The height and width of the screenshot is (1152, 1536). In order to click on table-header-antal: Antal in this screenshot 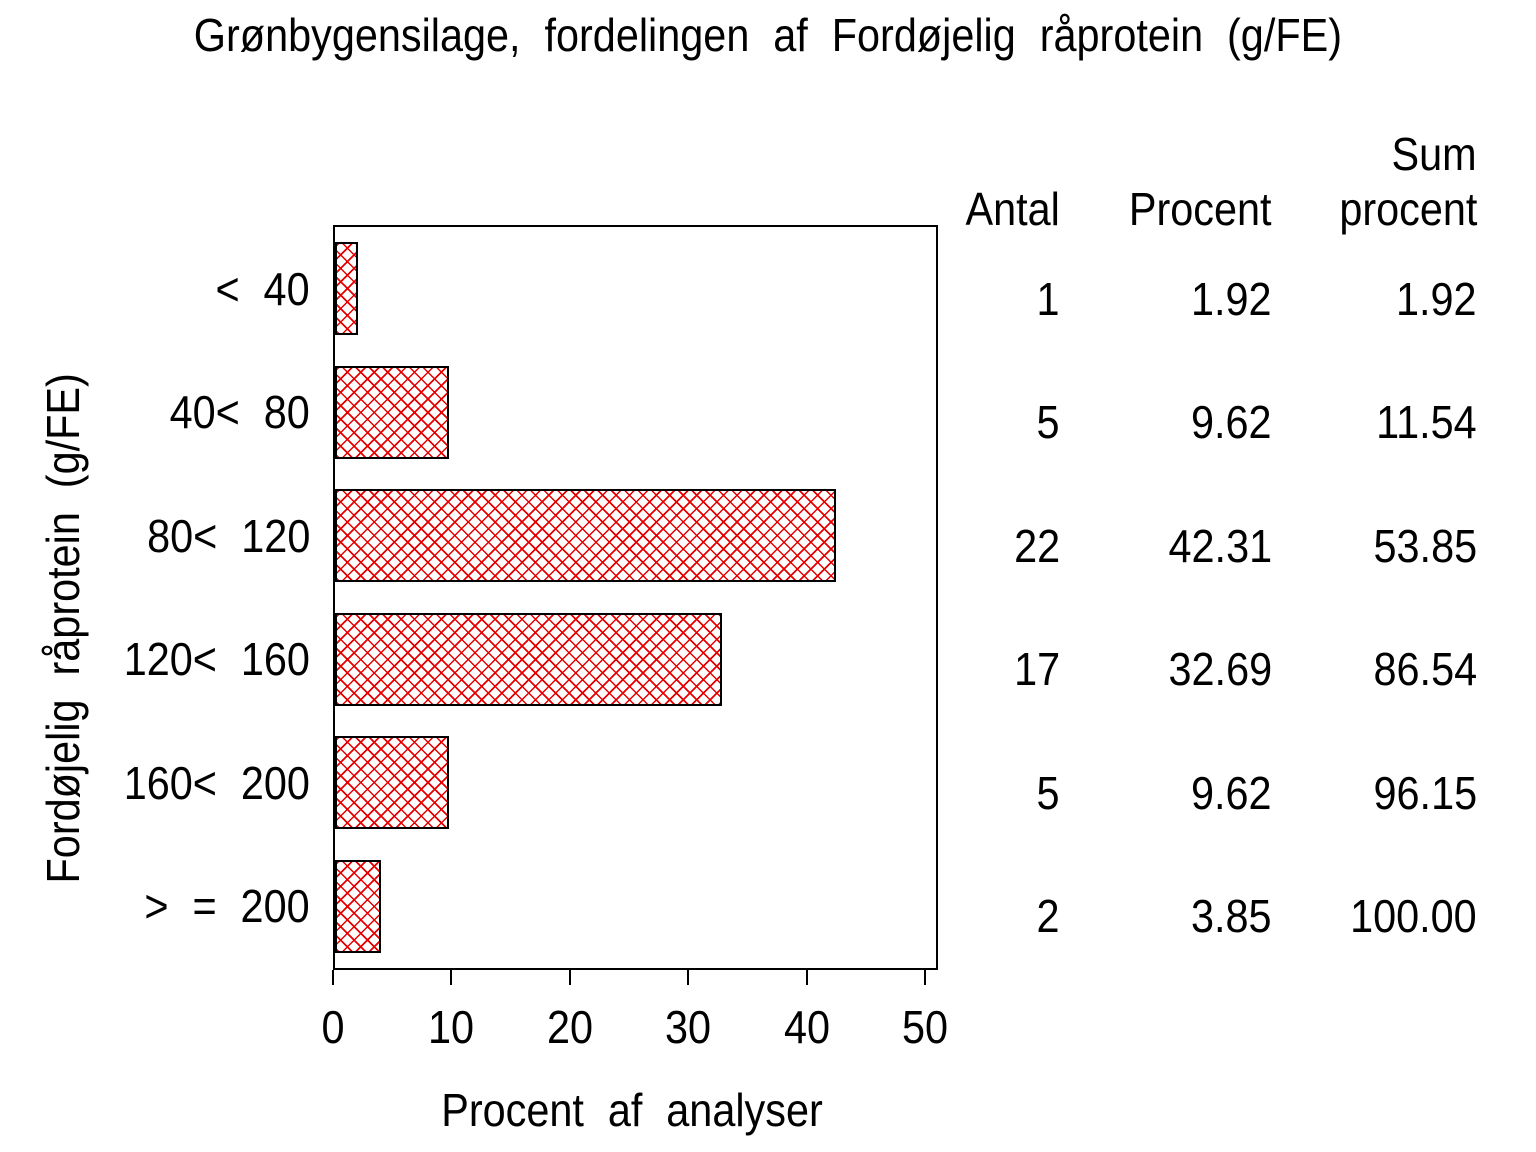, I will do `click(1012, 209)`.